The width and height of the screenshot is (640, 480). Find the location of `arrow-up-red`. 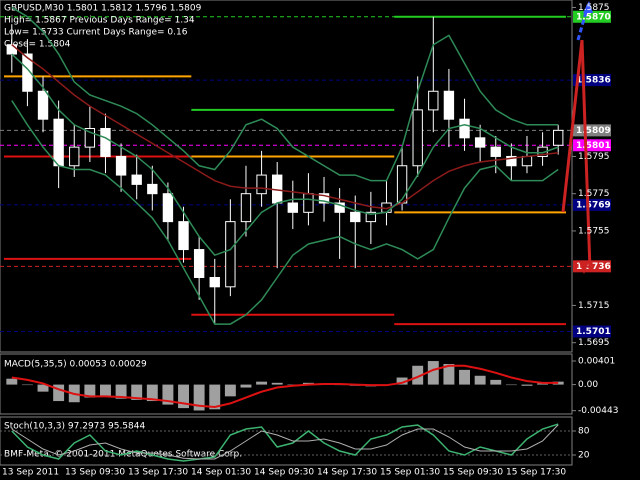

arrow-up-red is located at coordinates (572, 126).